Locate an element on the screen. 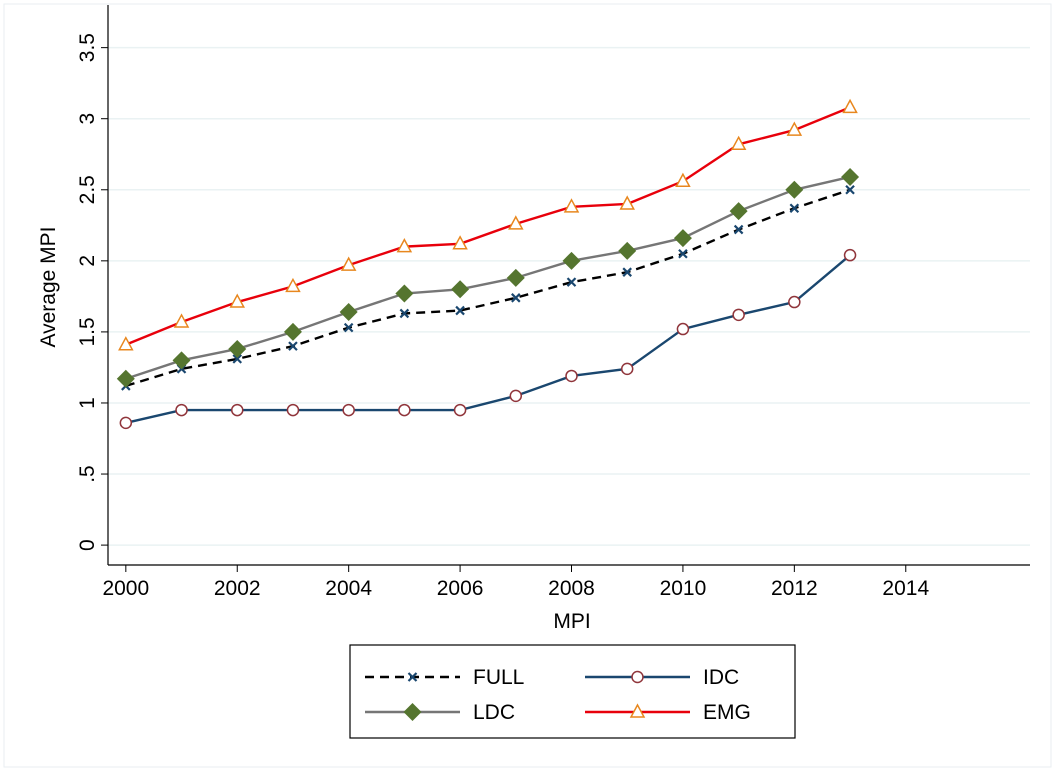 This screenshot has width=1055, height=776. y-axis-title: Average MPI is located at coordinates (48, 286).